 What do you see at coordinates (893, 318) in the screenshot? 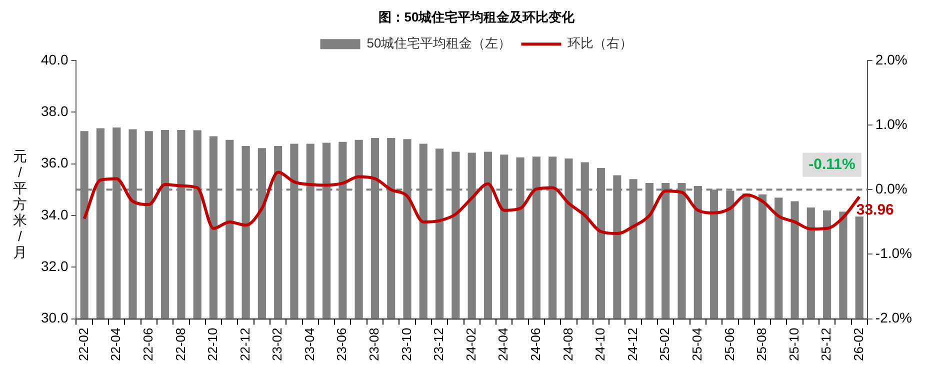
I see `y2-tick-label: -2.0%` at bounding box center [893, 318].